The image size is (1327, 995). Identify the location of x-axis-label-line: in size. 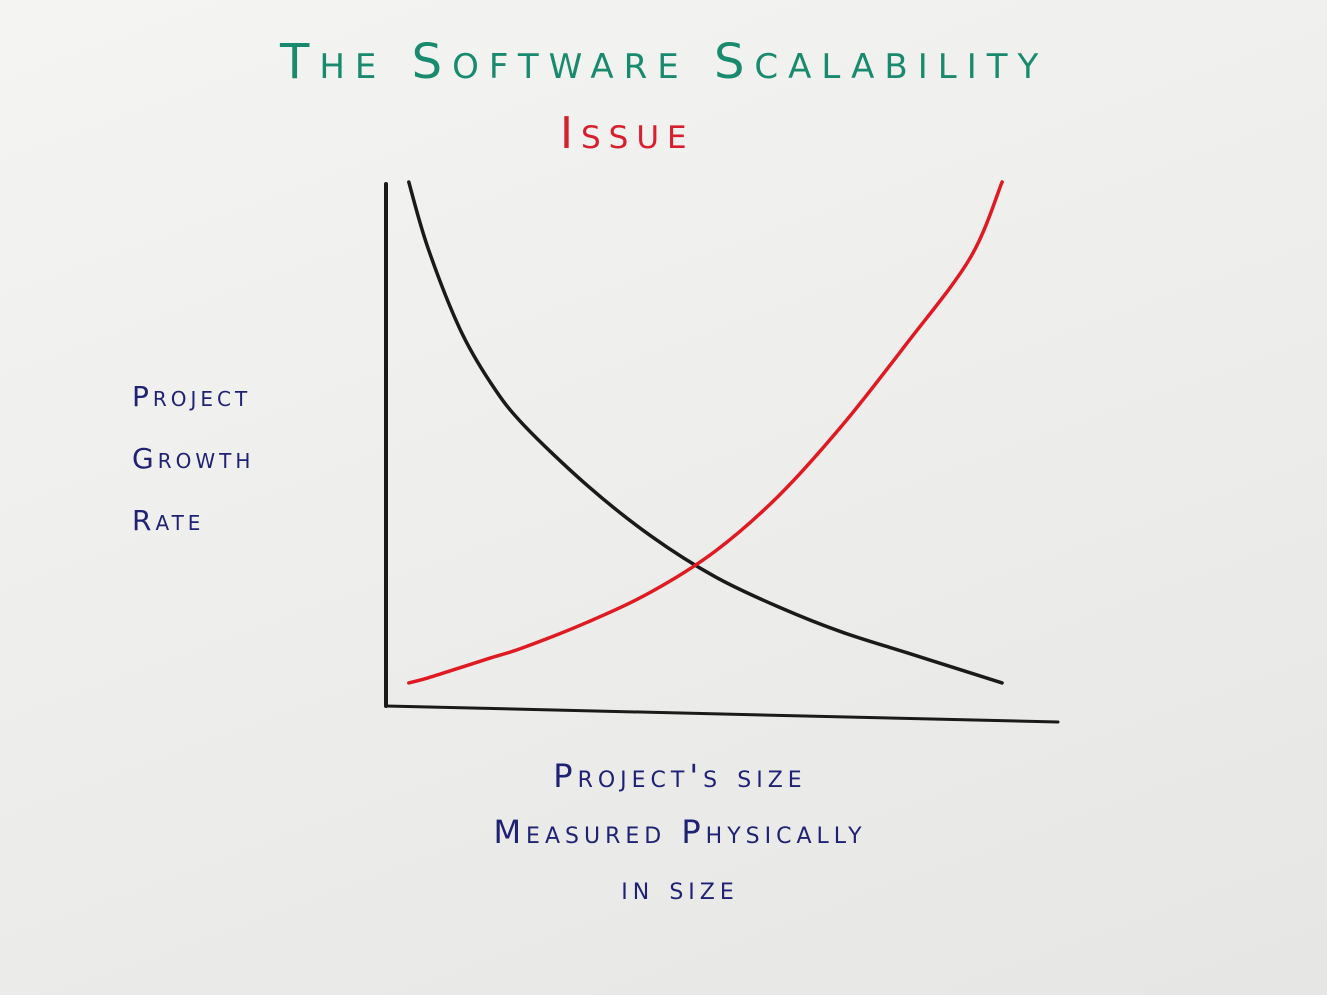
(680, 888).